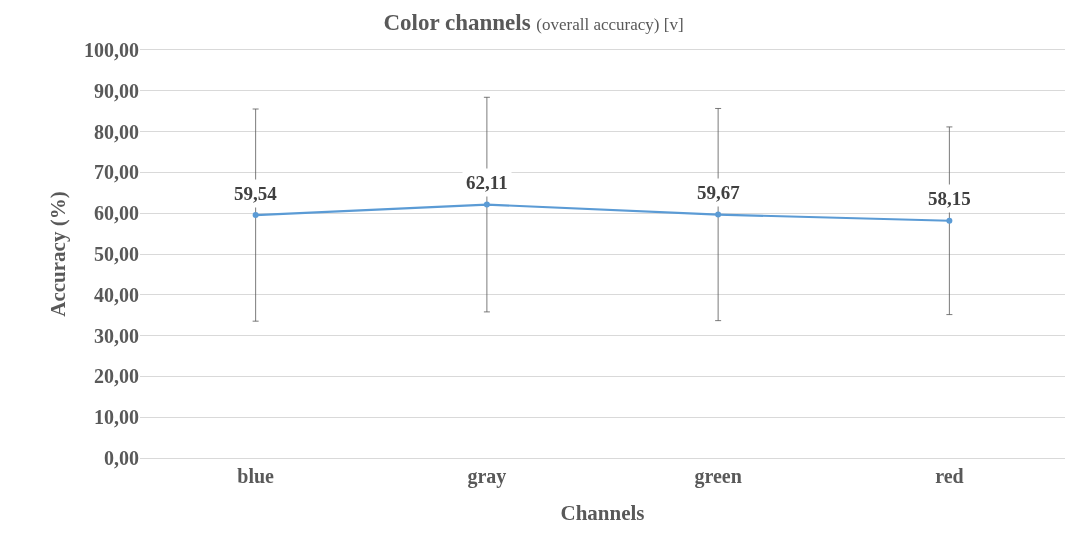 The width and height of the screenshot is (1067, 543). Describe the element at coordinates (256, 476) in the screenshot. I see `x-tick-label: blue` at that location.